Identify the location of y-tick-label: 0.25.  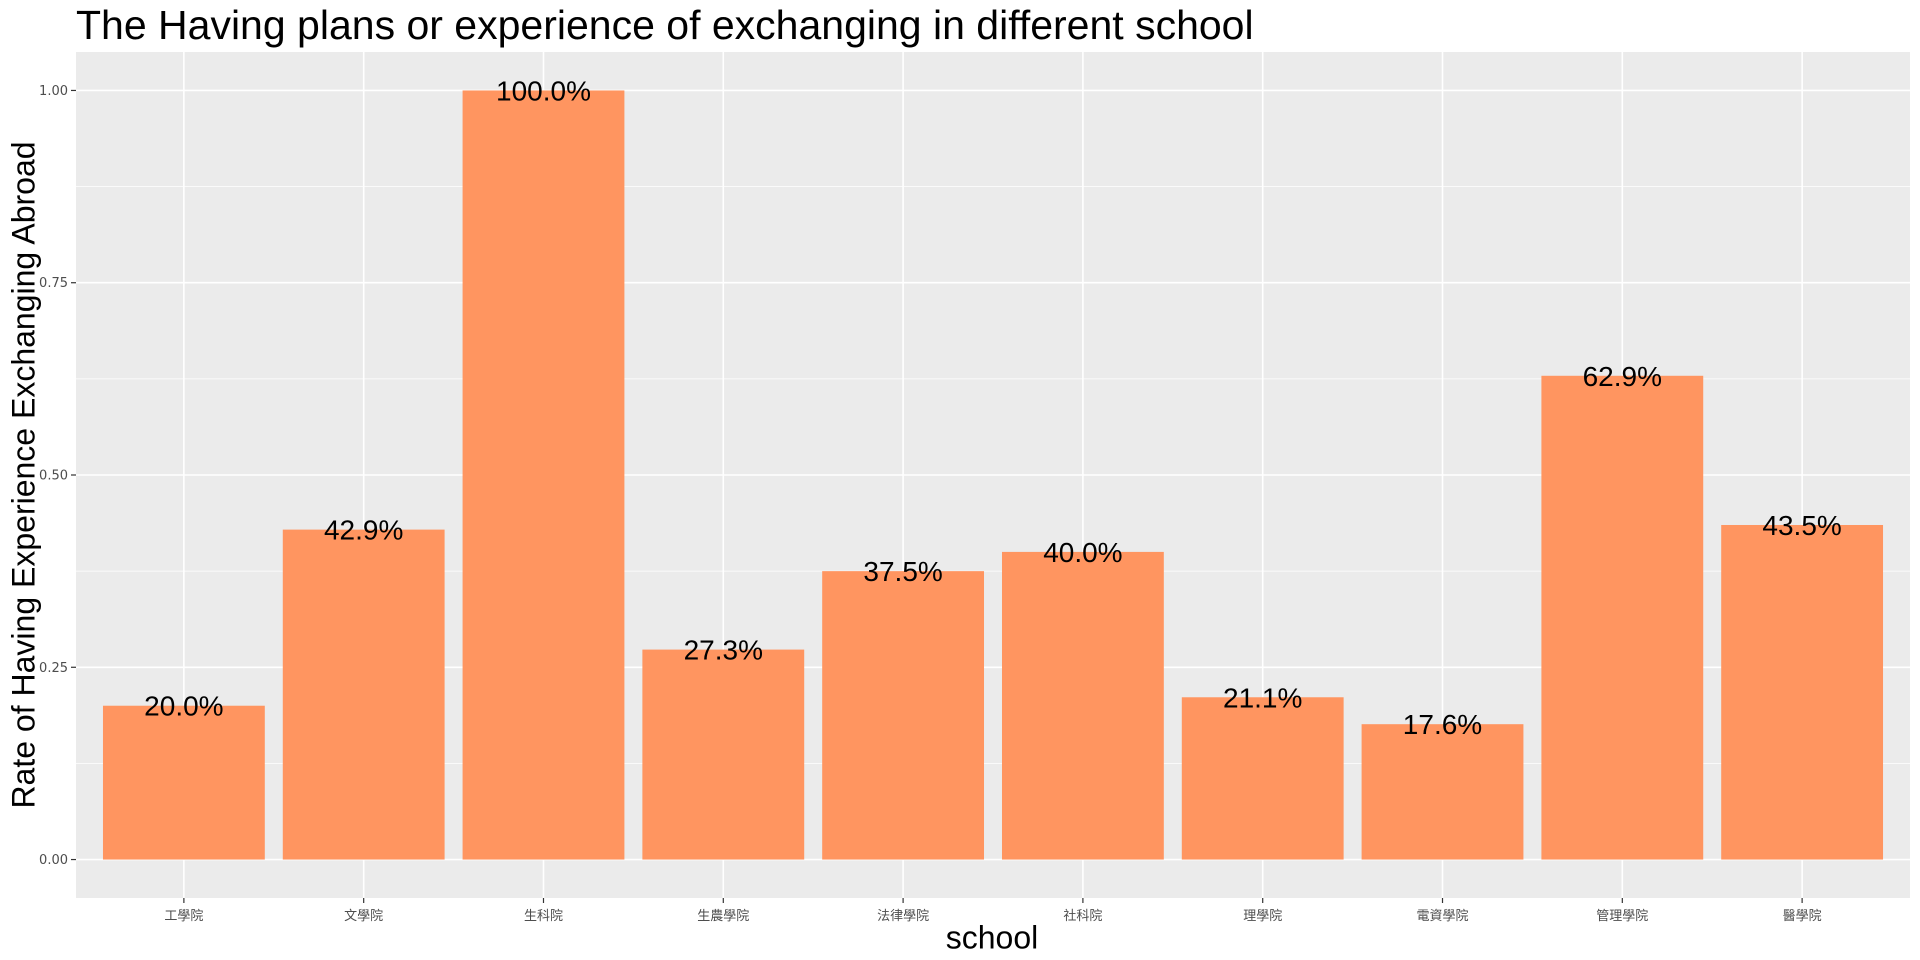
(53, 668).